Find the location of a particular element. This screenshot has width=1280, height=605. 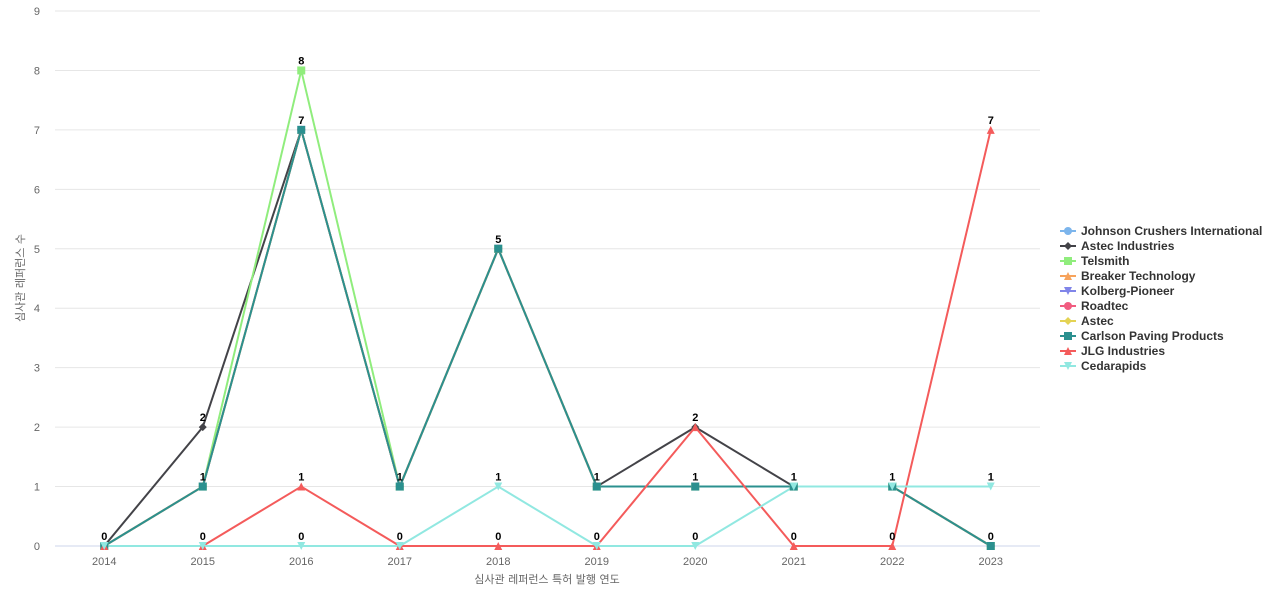

y-tick-label: 5 is located at coordinates (37, 250).